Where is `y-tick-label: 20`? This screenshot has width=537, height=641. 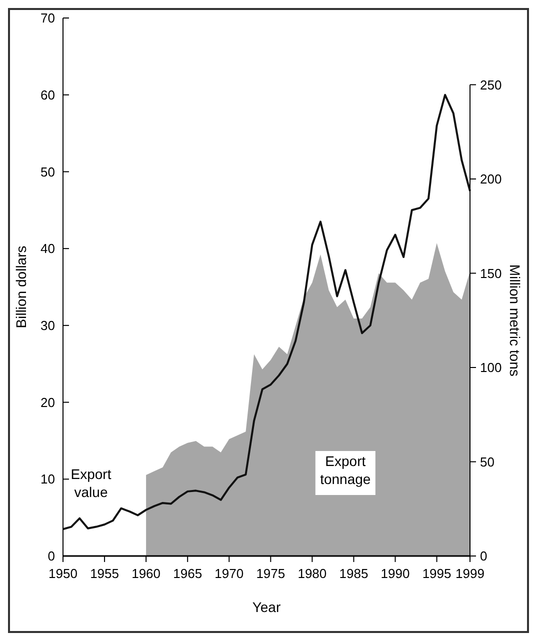 y-tick-label: 20 is located at coordinates (47, 402).